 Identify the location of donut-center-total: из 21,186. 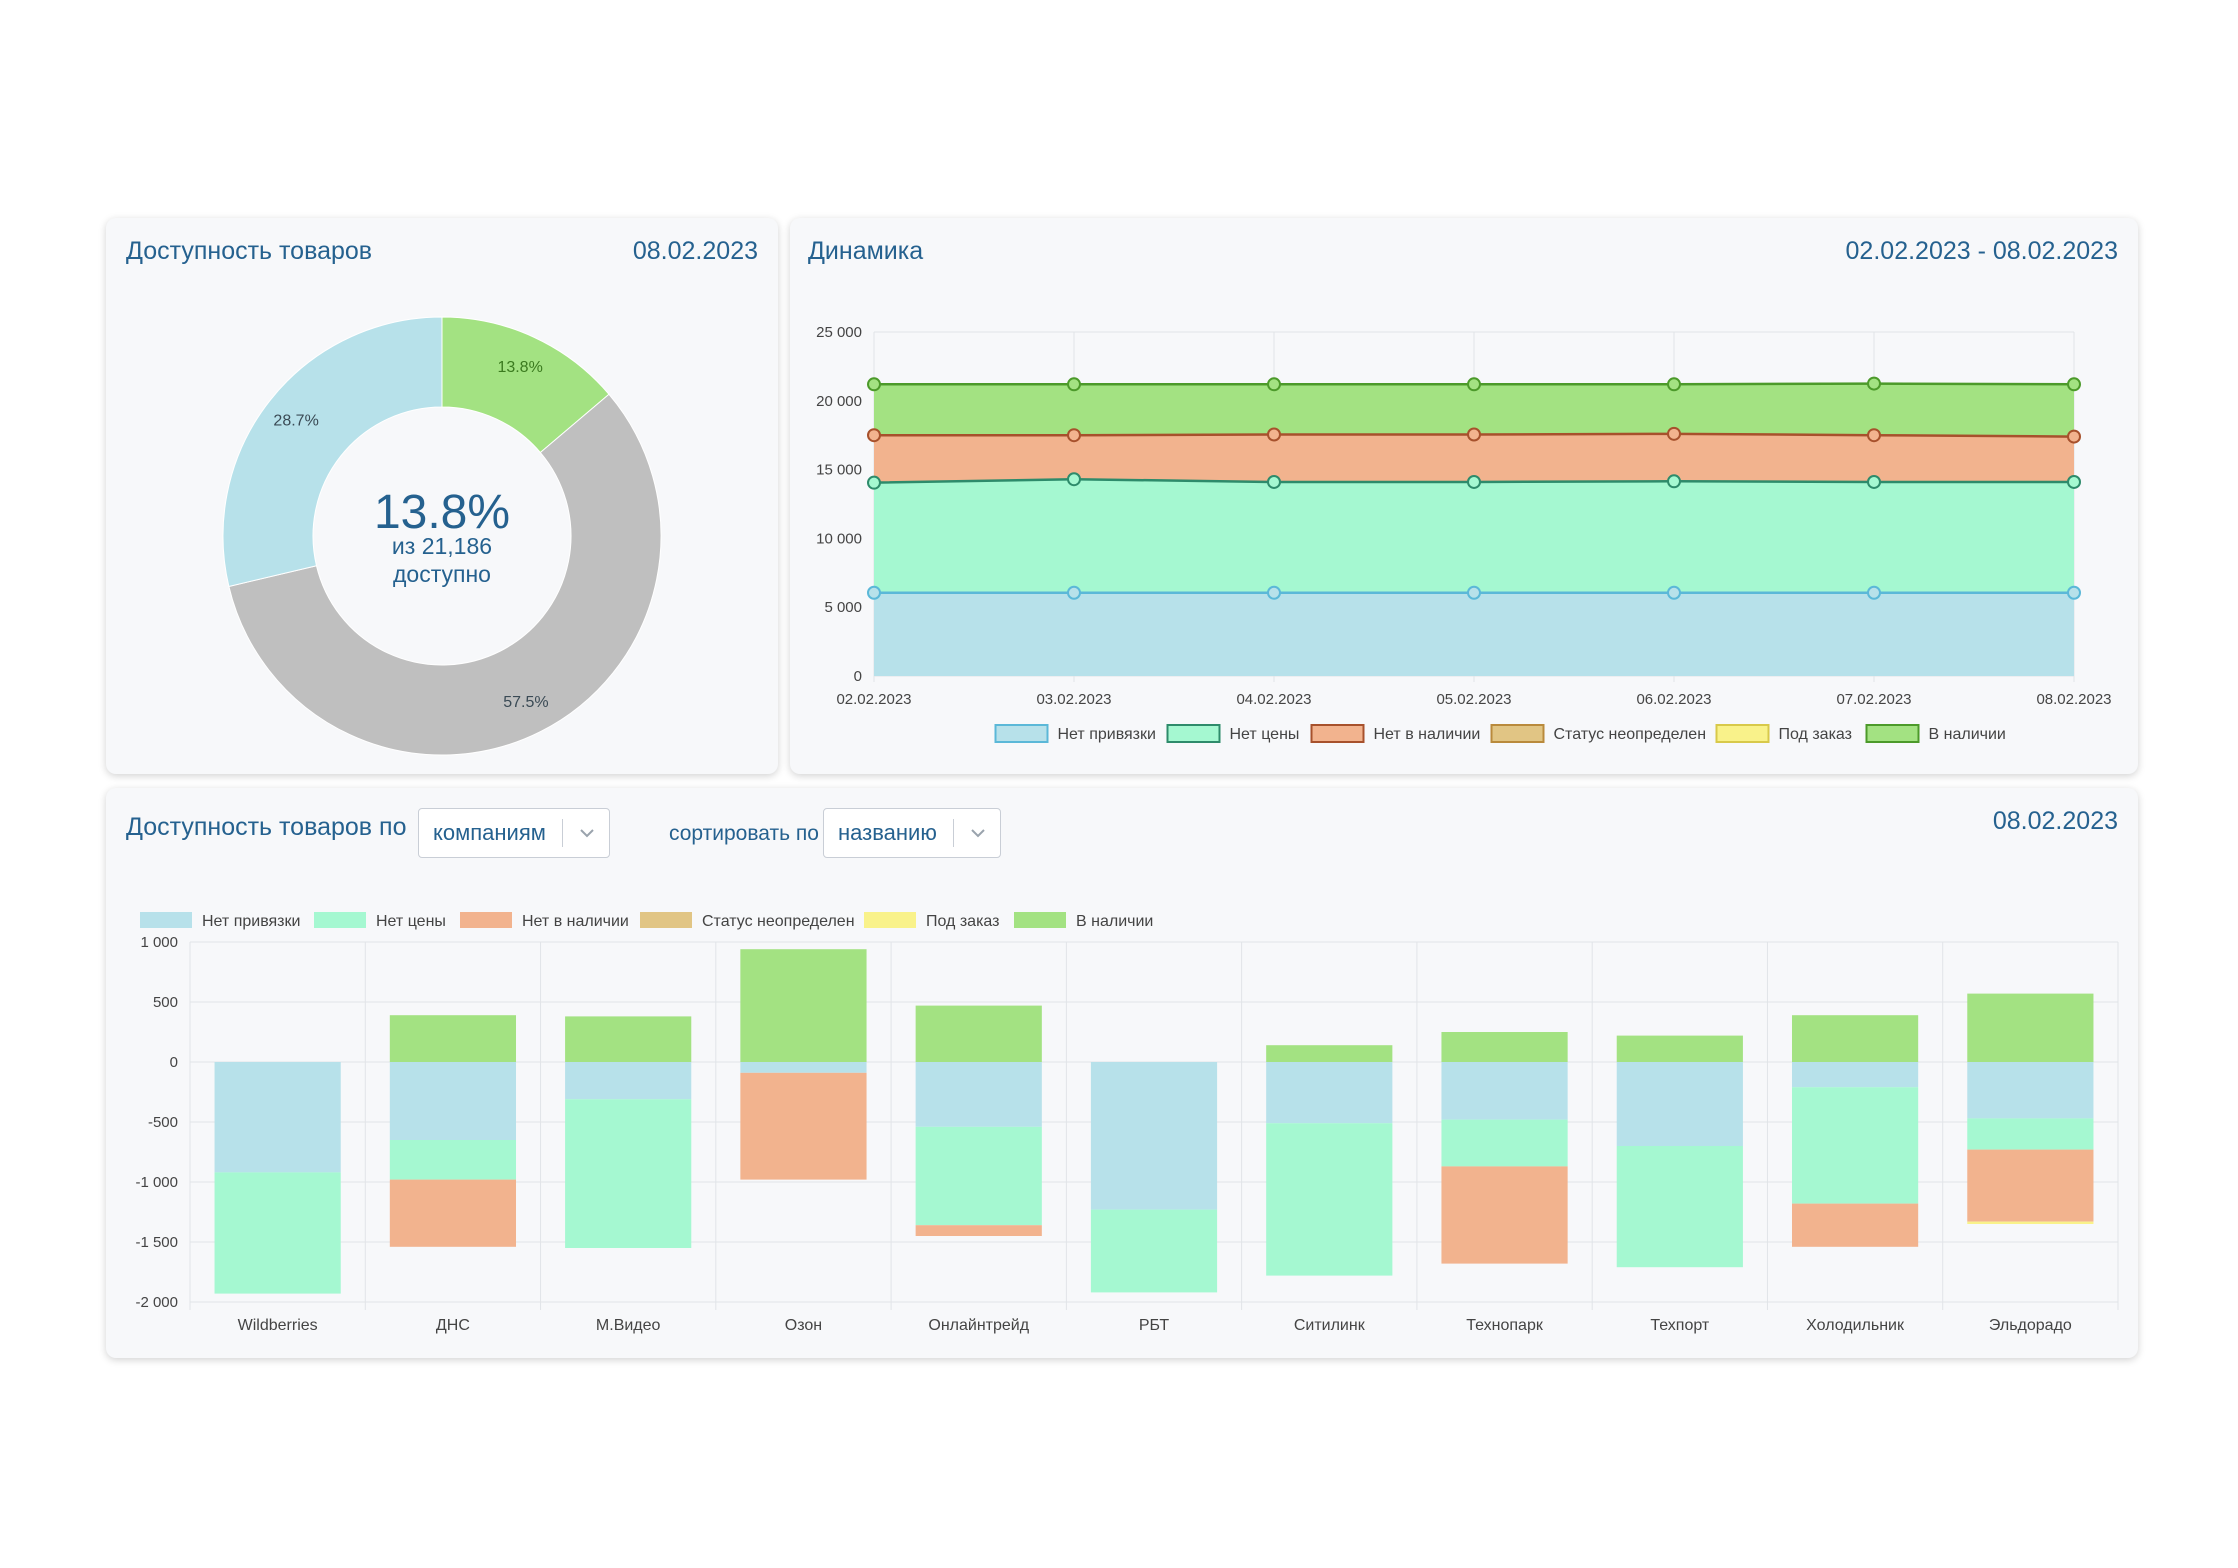
(442, 546).